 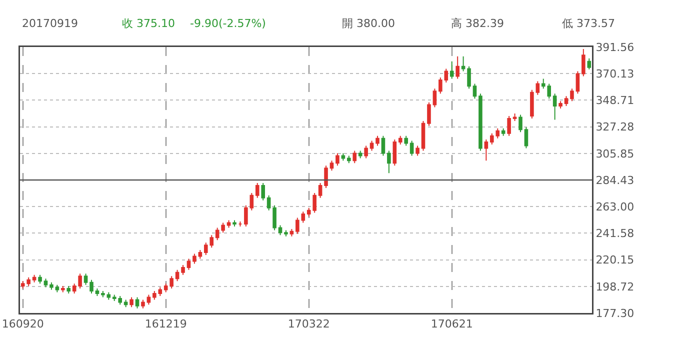 I want to click on y-tick-label: 263.00, so click(x=615, y=207).